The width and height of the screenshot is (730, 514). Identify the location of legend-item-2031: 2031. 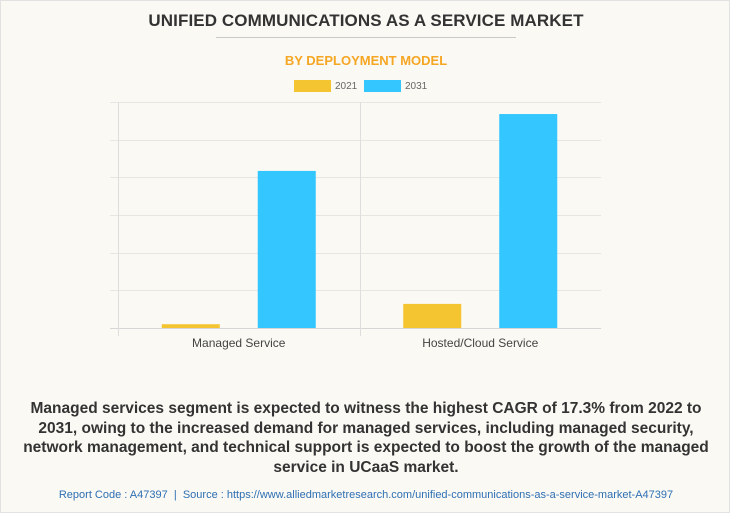
(395, 86).